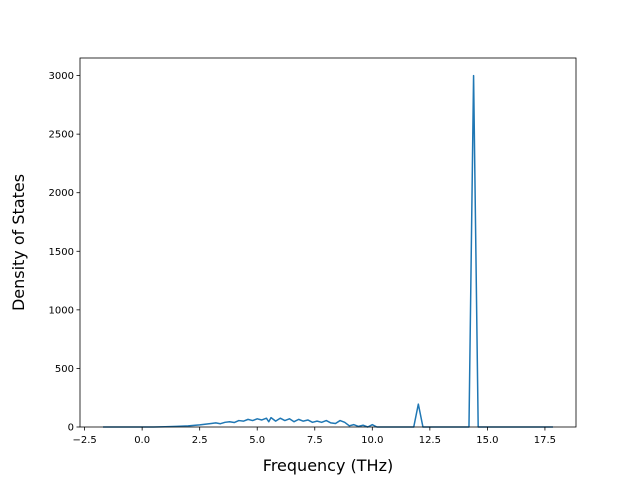 Image resolution: width=640 pixels, height=484 pixels. Describe the element at coordinates (372, 440) in the screenshot. I see `x-tick-label: 10.0` at that location.